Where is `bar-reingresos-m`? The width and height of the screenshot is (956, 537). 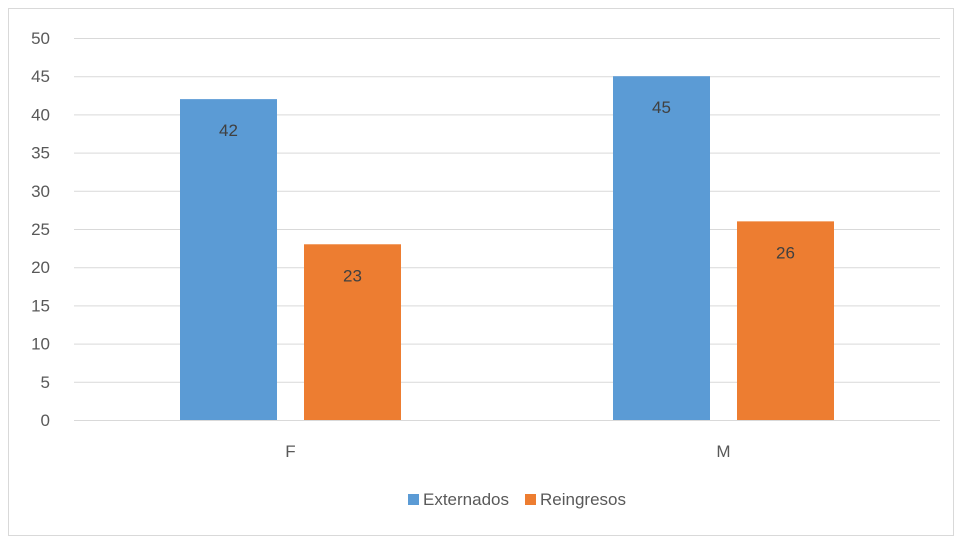 bar-reingresos-m is located at coordinates (785, 320).